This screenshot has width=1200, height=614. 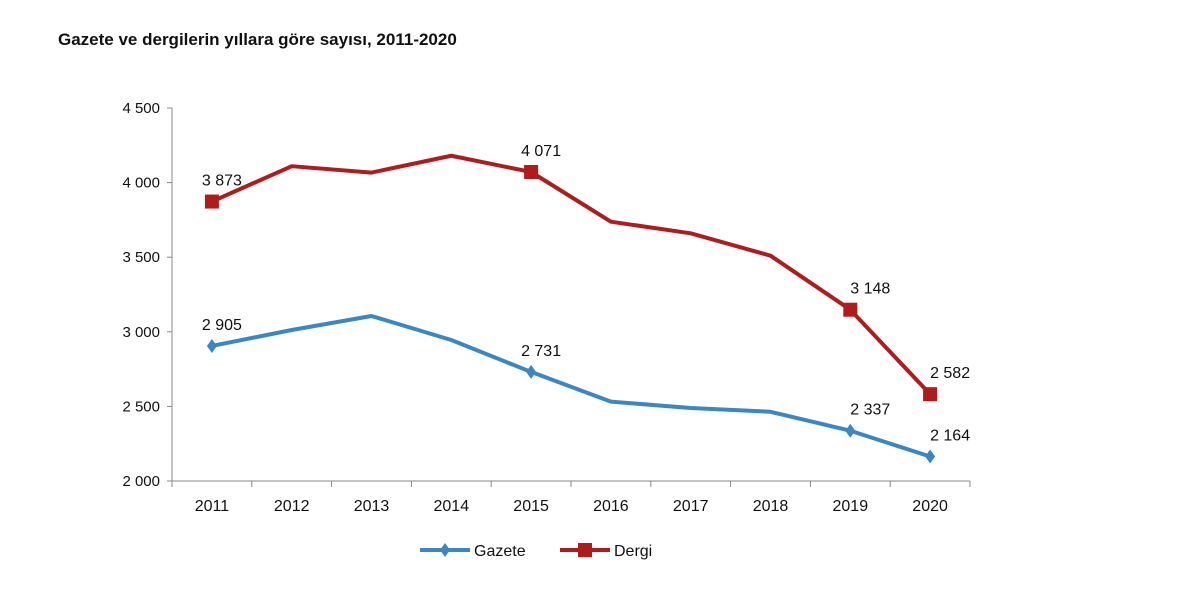 What do you see at coordinates (222, 325) in the screenshot?
I see `data-label: 2 905` at bounding box center [222, 325].